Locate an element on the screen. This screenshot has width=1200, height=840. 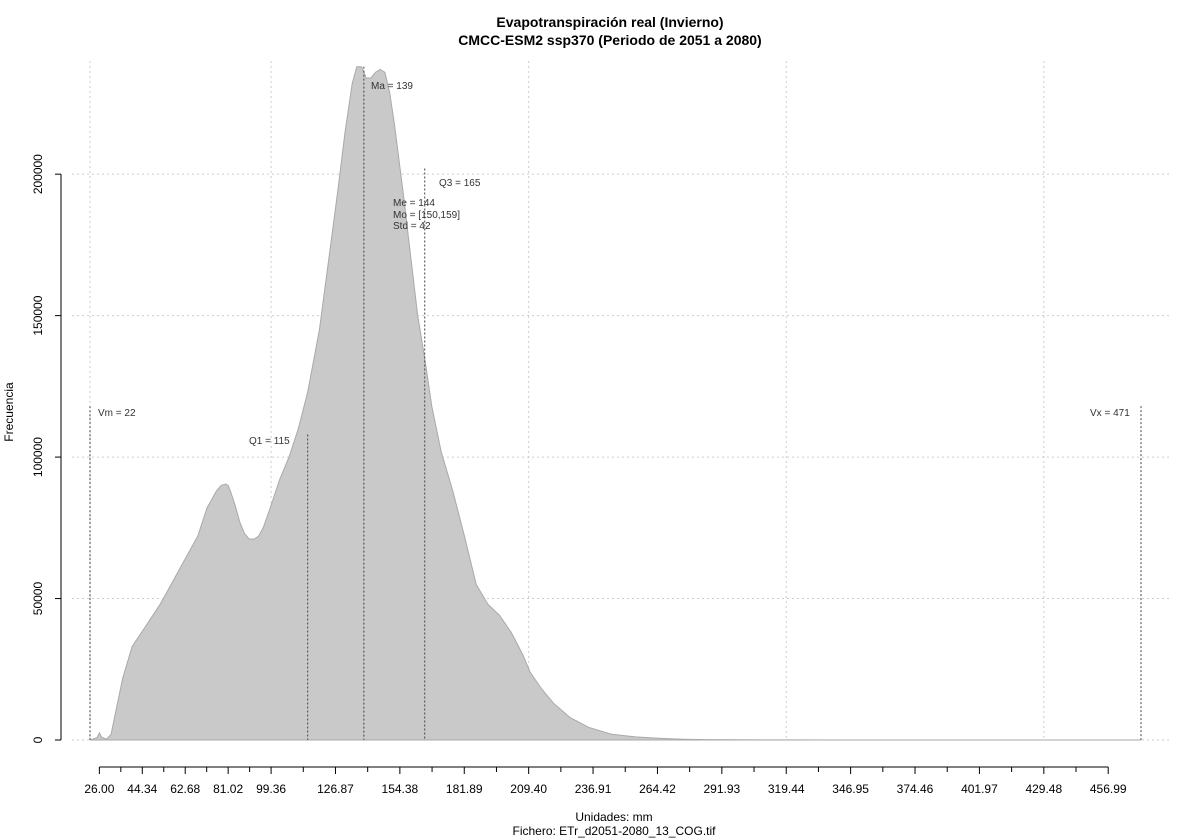
median-label: Me = 144 is located at coordinates (414, 203).